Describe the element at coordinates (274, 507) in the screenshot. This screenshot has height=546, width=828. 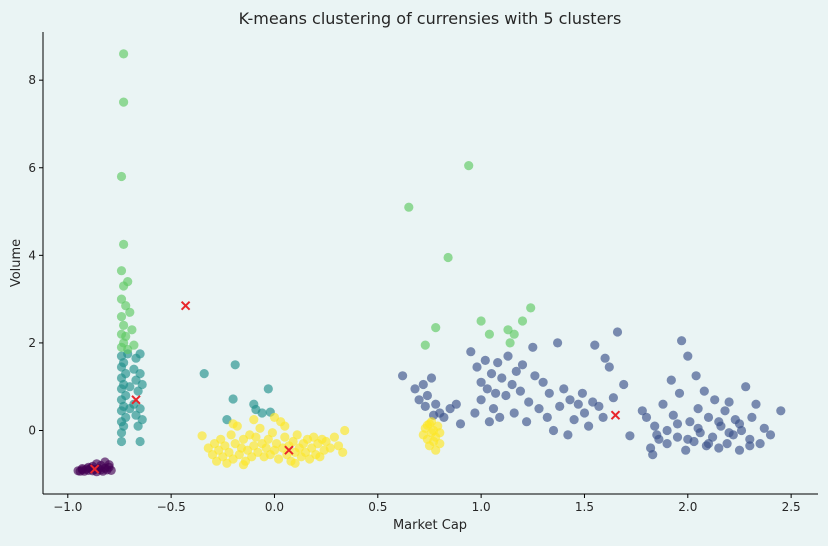
I see `x-tick-label: 0.0` at that location.